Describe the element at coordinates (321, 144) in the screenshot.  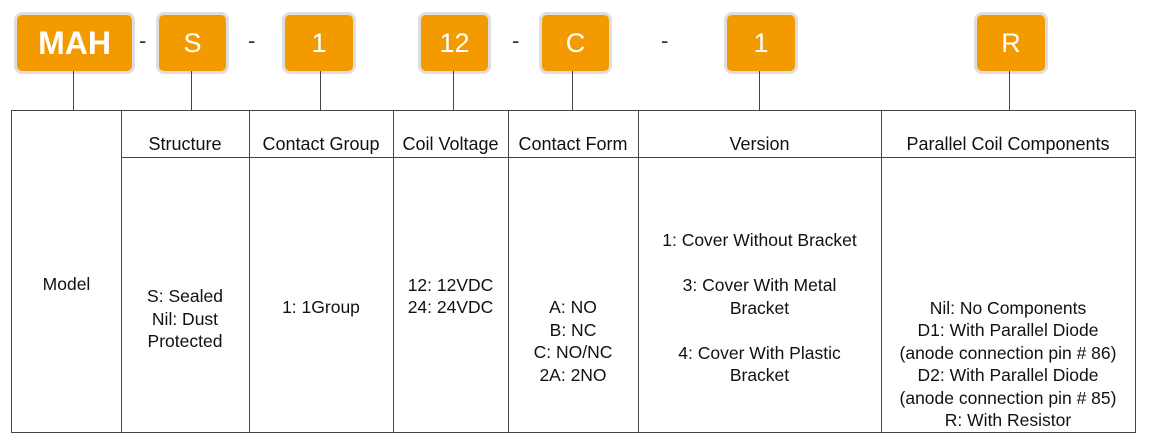
I see `header-contact-group: Contact Group` at that location.